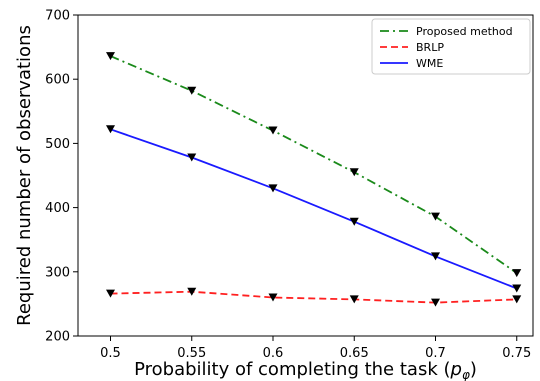  I want to click on y-tick-label: 500, so click(57, 144).